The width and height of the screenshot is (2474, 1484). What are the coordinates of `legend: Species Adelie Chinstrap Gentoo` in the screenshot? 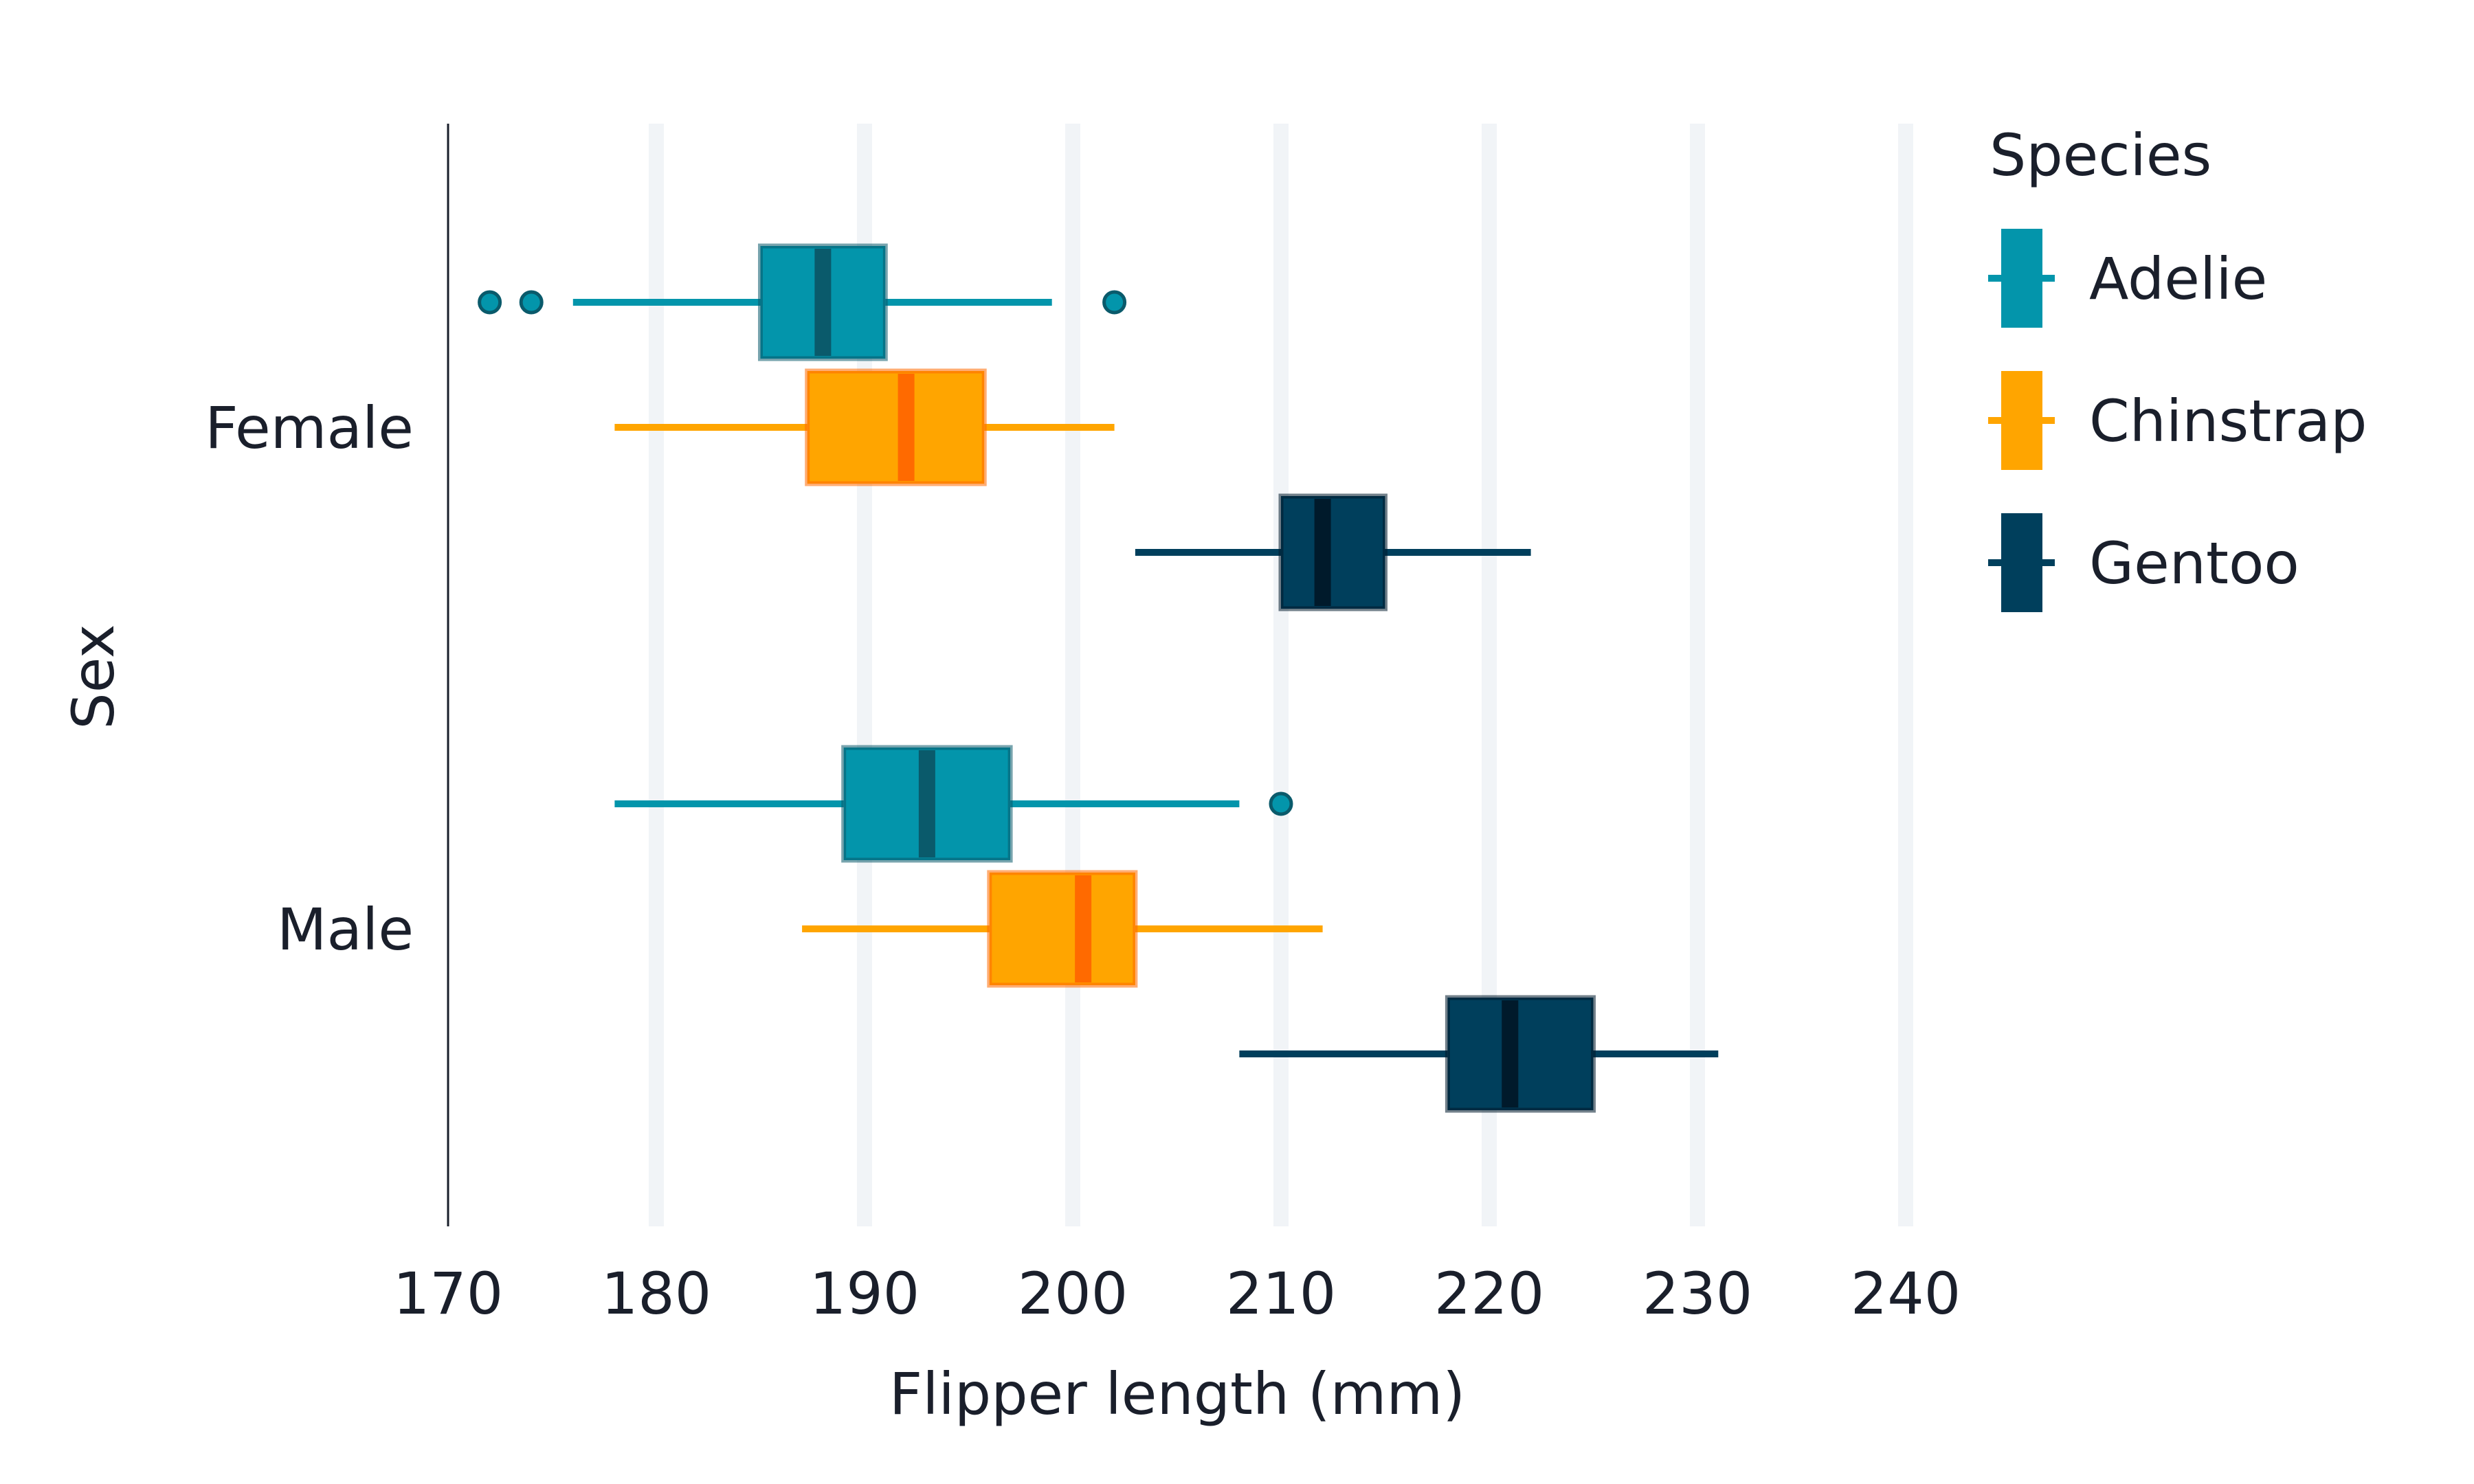 It's located at (2177, 367).